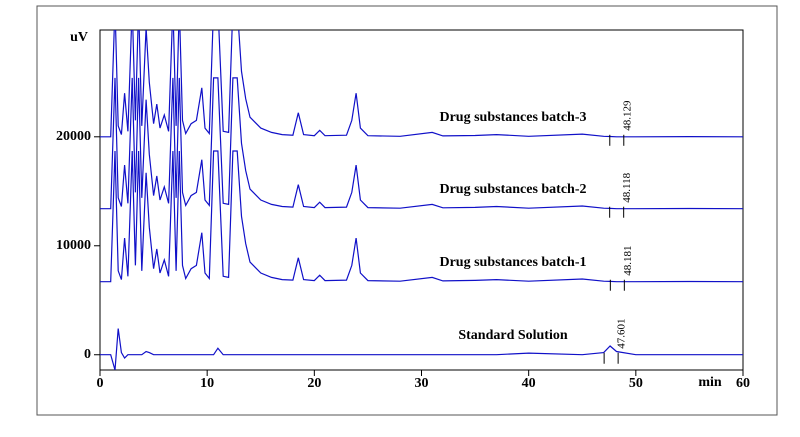 This screenshot has width=800, height=437. I want to click on trace, so click(421, 349).